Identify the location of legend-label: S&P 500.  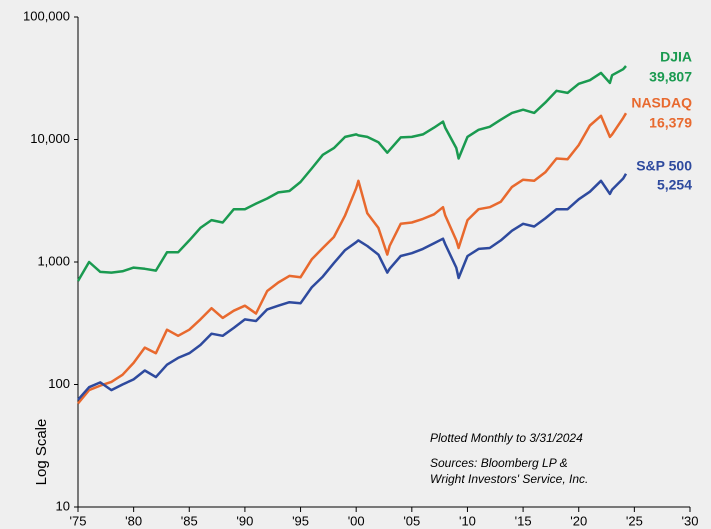
(664, 166).